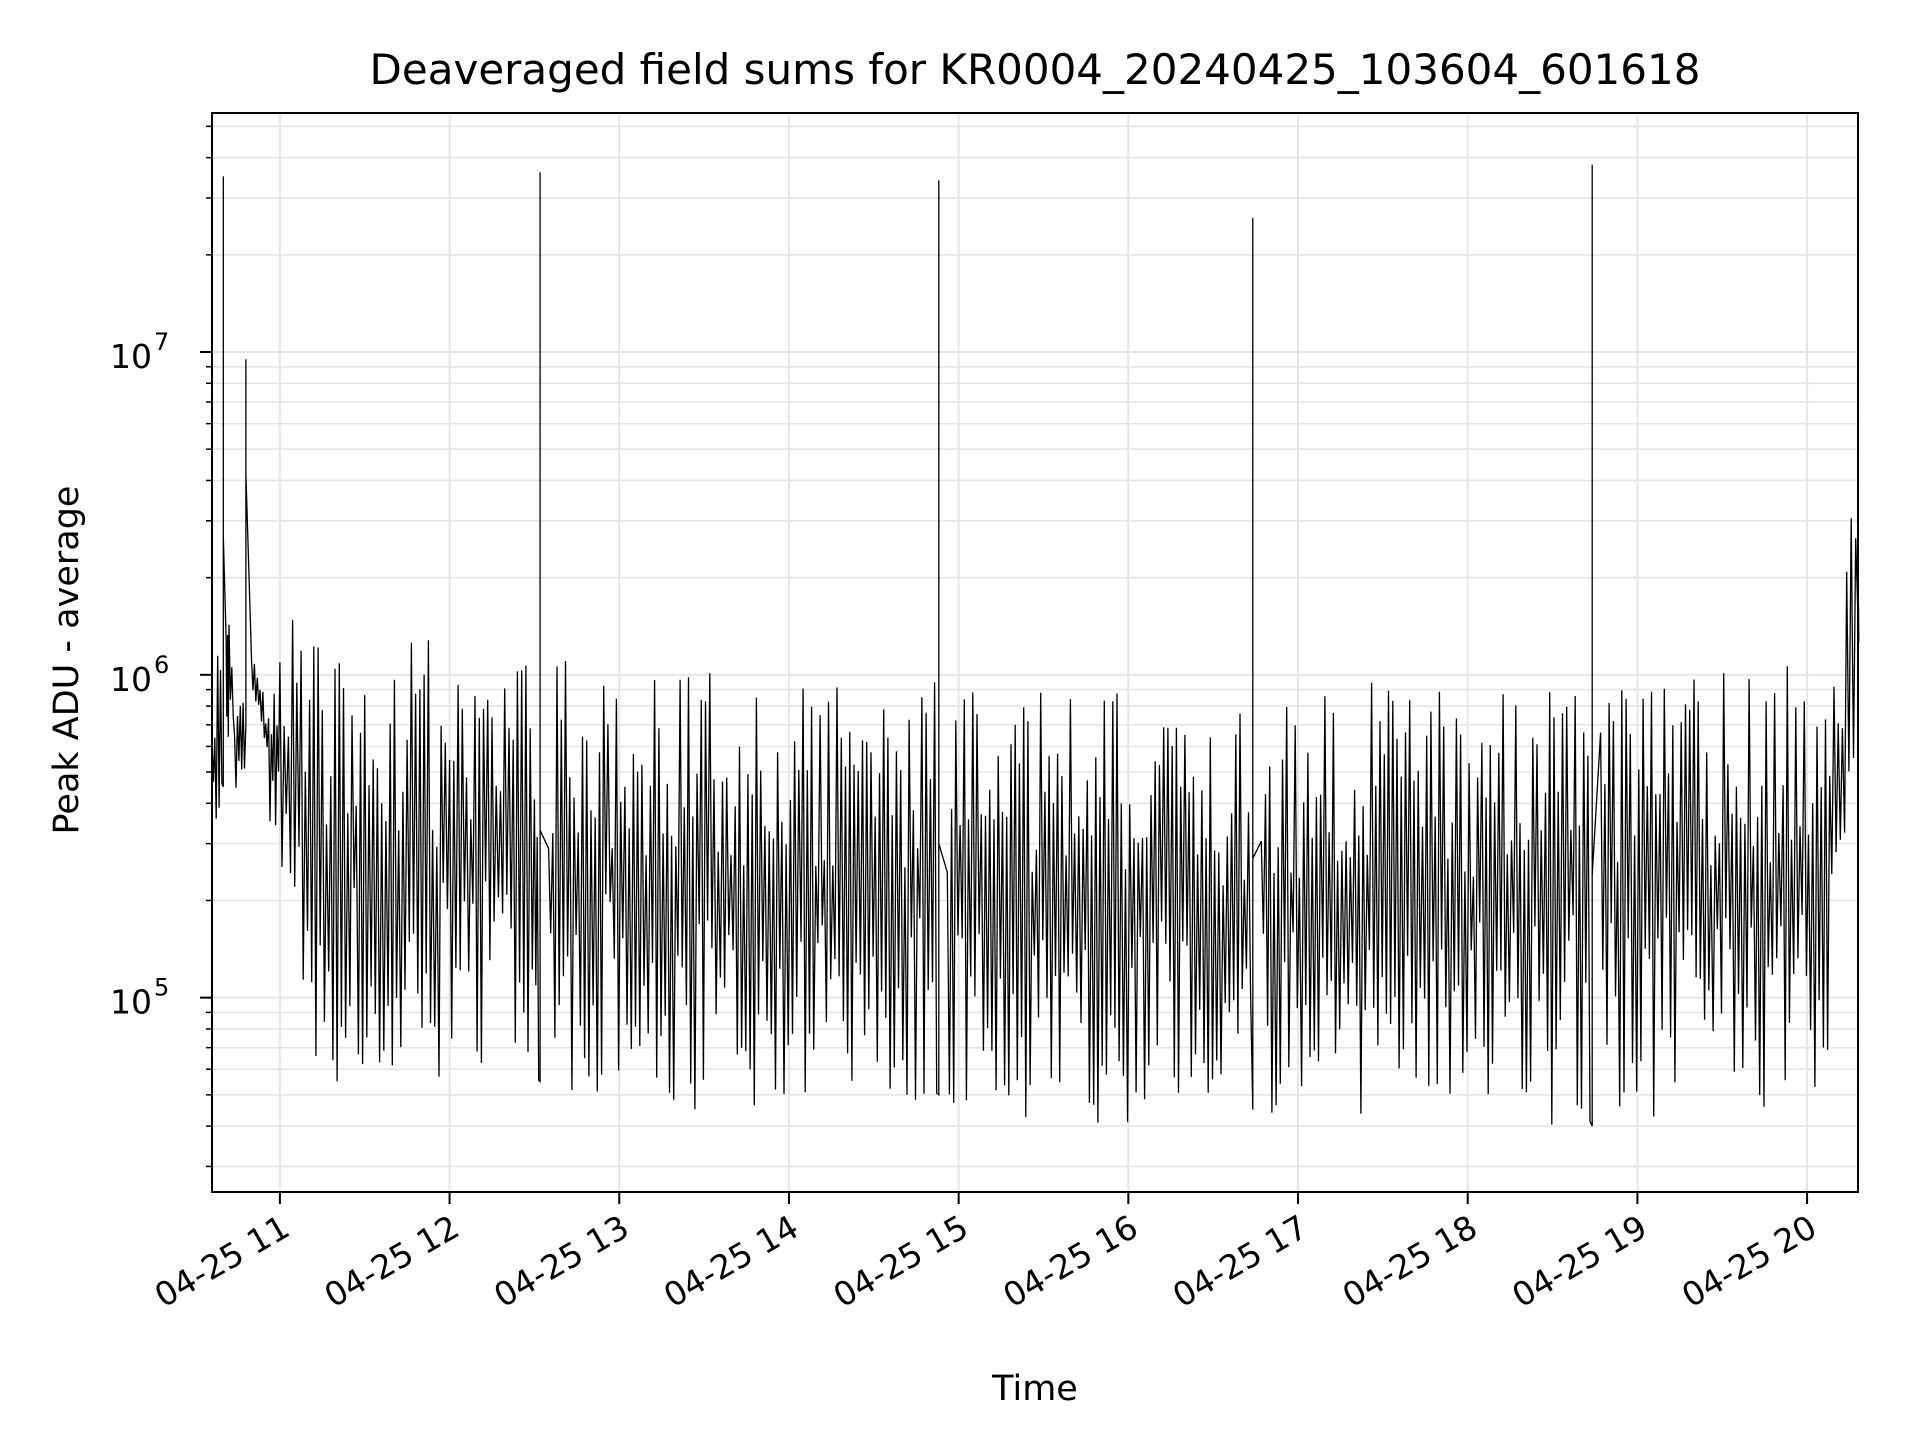 This screenshot has width=1920, height=1440. I want to click on y-axis-label: Peak ADU - average, so click(67, 660).